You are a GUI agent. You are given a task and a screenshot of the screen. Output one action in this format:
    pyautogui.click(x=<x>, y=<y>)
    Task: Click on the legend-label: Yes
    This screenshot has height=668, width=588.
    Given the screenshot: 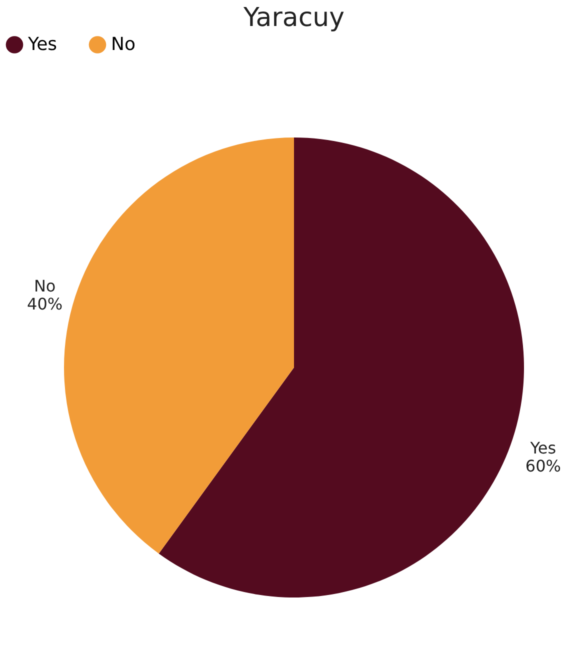 What is the action you would take?
    pyautogui.click(x=42, y=44)
    